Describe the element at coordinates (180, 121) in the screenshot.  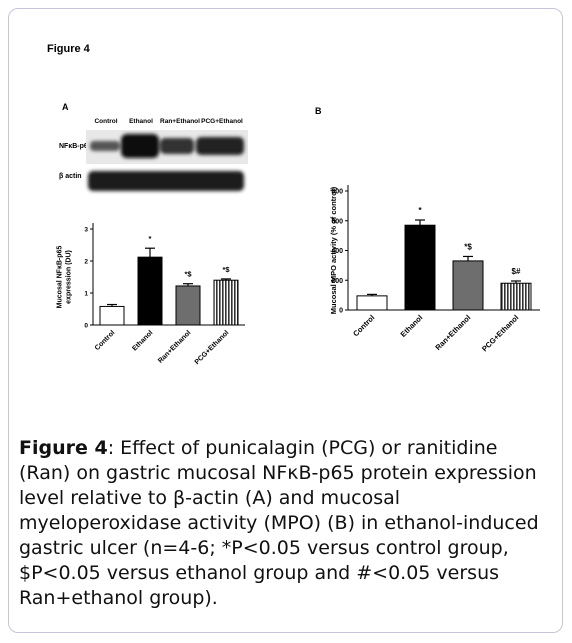
I see `lane-label: Ran+Ethanol` at that location.